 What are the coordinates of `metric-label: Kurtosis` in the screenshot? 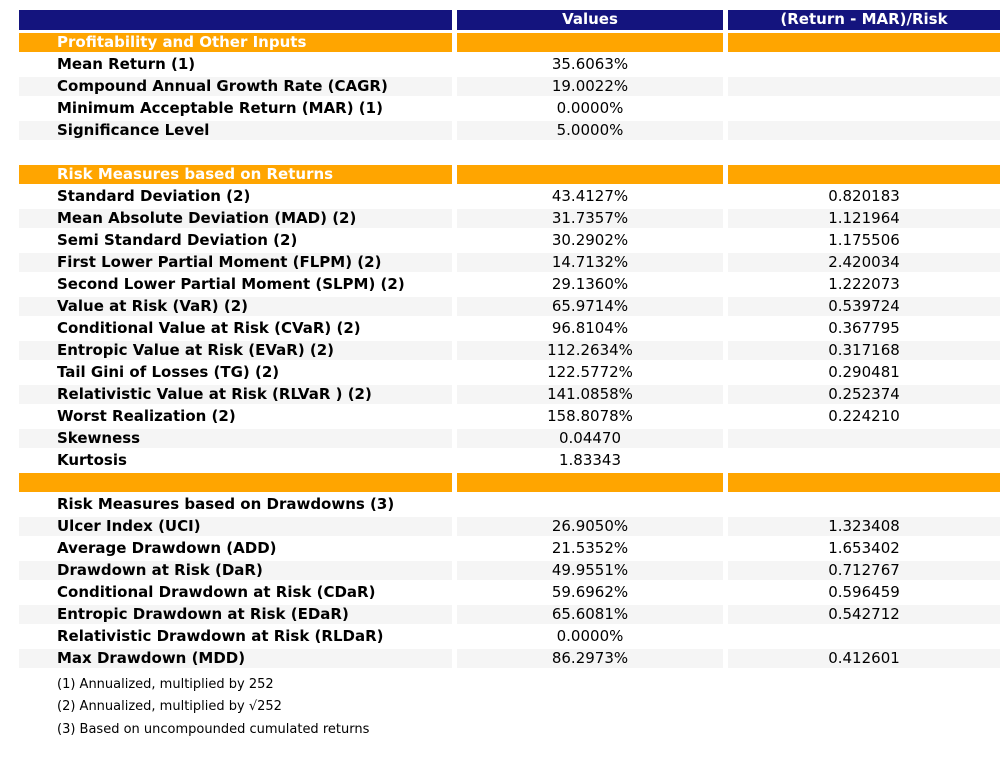 It's located at (235, 460).